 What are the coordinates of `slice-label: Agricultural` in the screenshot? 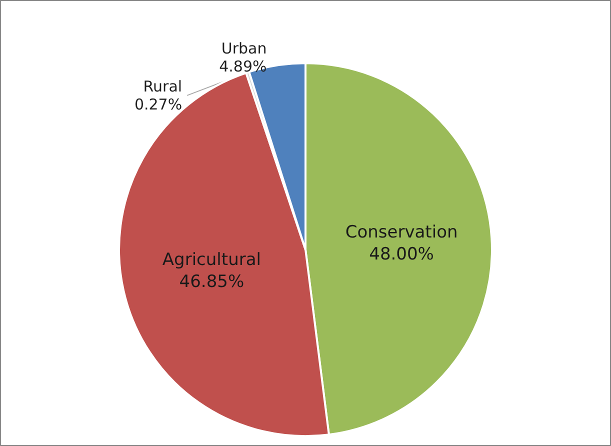 It's located at (211, 260).